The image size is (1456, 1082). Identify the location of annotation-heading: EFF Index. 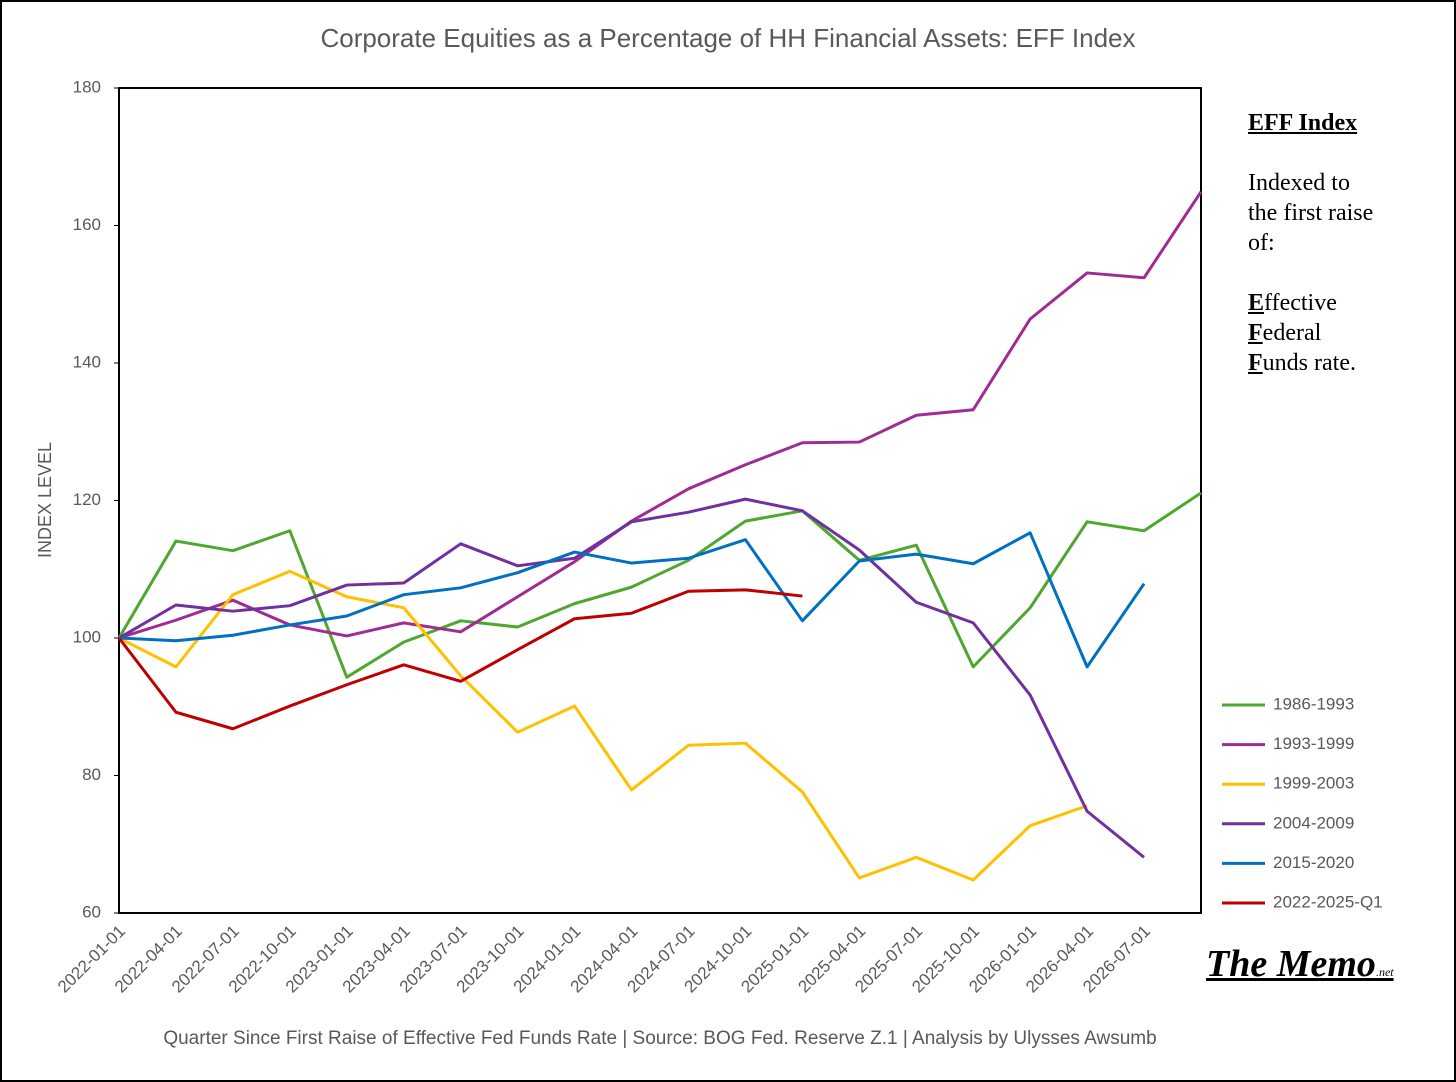
(1303, 123).